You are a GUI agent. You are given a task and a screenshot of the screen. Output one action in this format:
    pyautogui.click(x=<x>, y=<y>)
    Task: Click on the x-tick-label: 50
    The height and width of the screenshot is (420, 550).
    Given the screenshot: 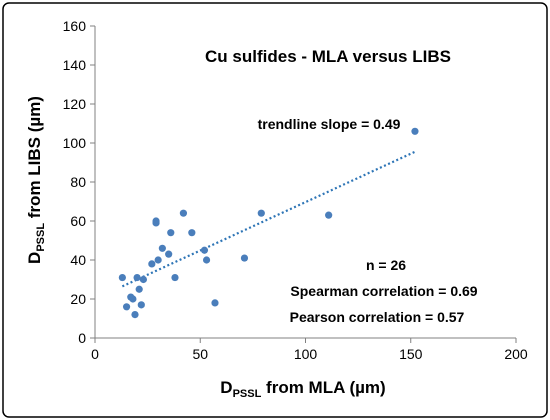 What is the action you would take?
    pyautogui.click(x=200, y=354)
    